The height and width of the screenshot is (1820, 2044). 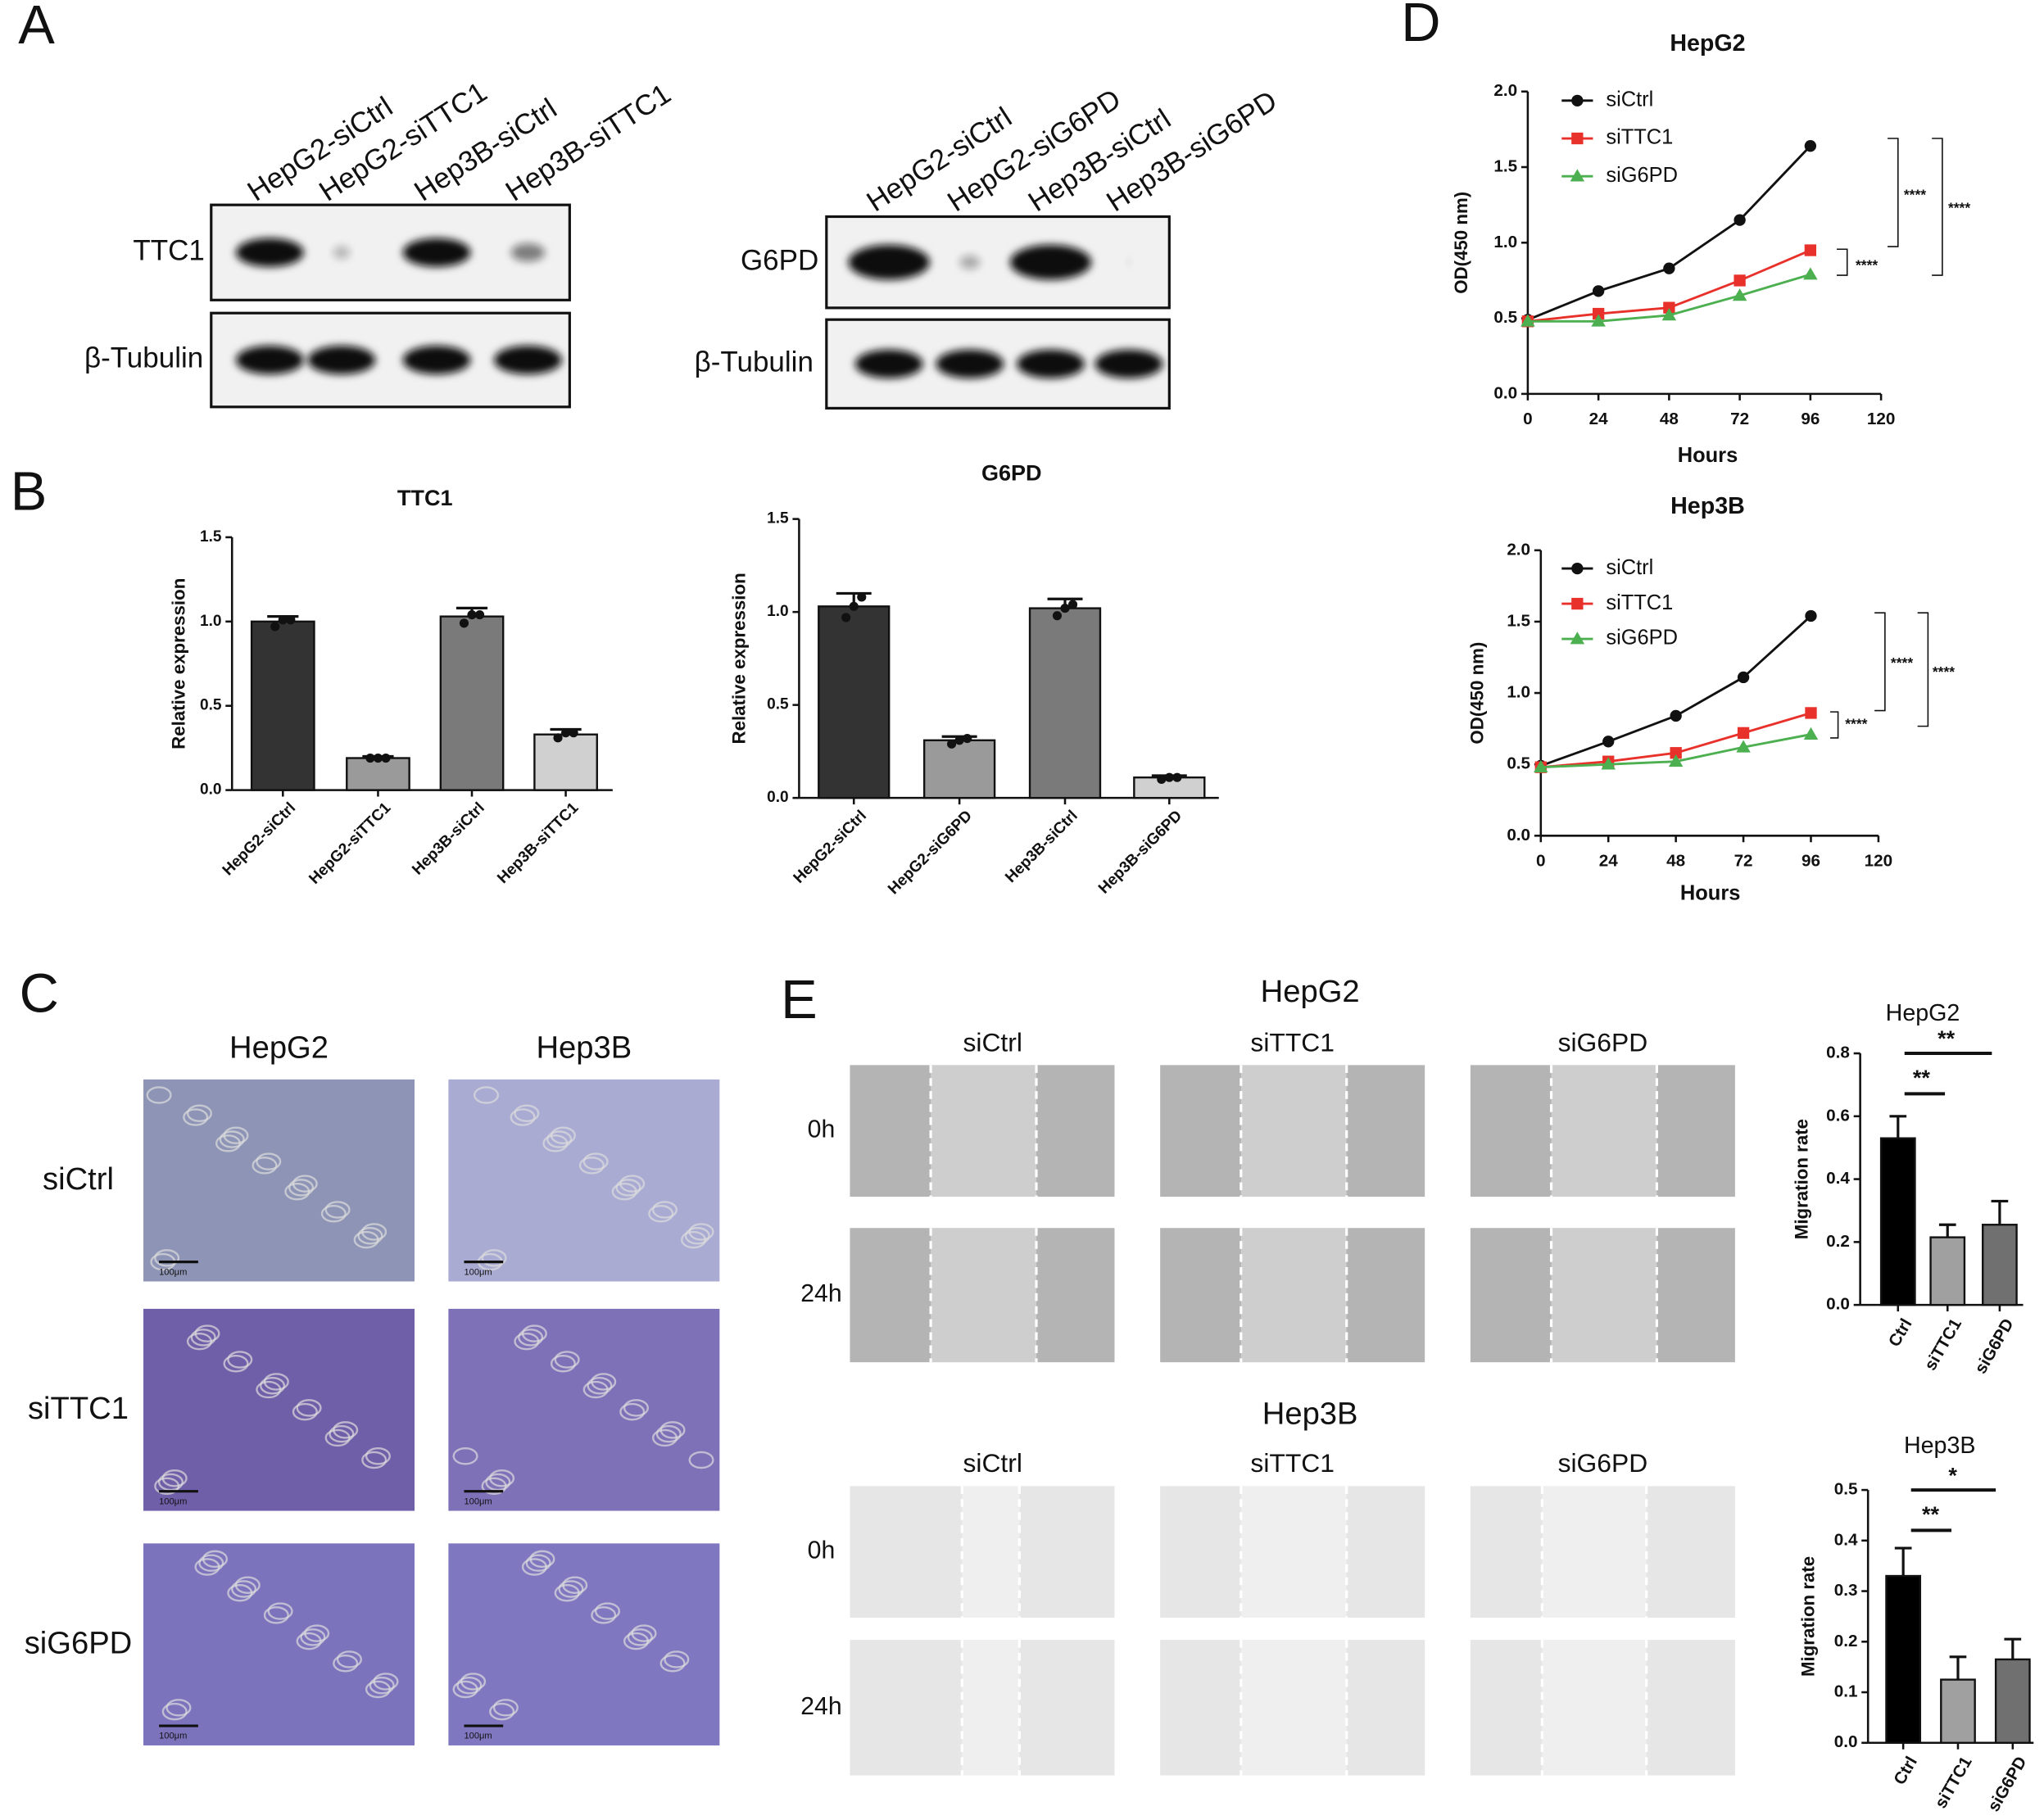 I want to click on x-tick-label: siTTC1, so click(x=1953, y=1783).